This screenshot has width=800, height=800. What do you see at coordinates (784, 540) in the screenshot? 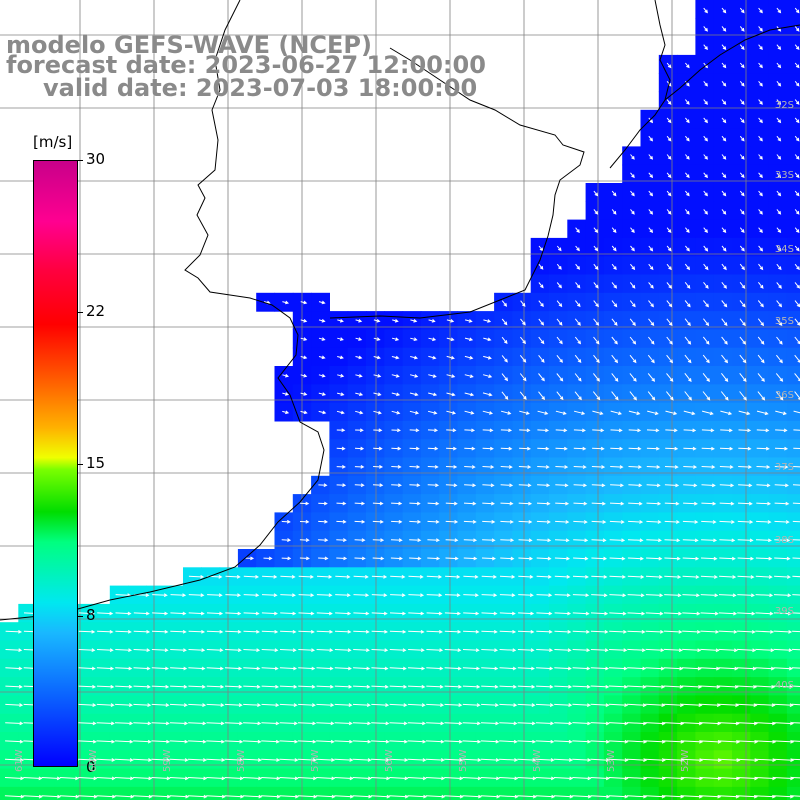
I see `latitude-label: 38S` at bounding box center [784, 540].